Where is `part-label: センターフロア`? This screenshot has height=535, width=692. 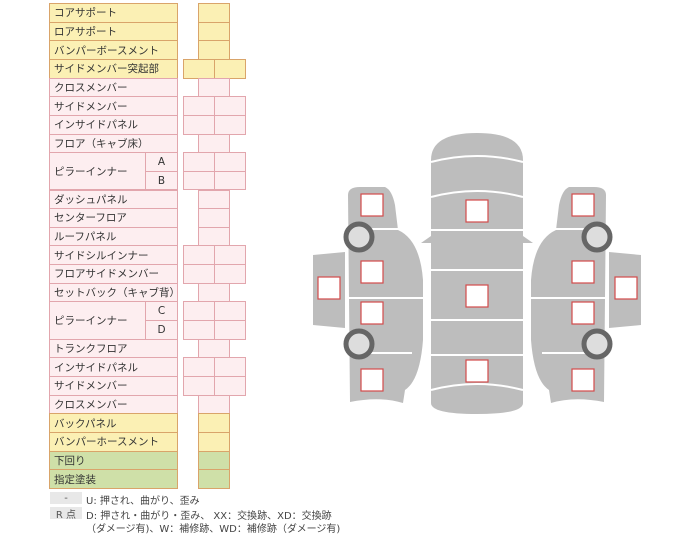
part-label: センターフロア is located at coordinates (113, 218).